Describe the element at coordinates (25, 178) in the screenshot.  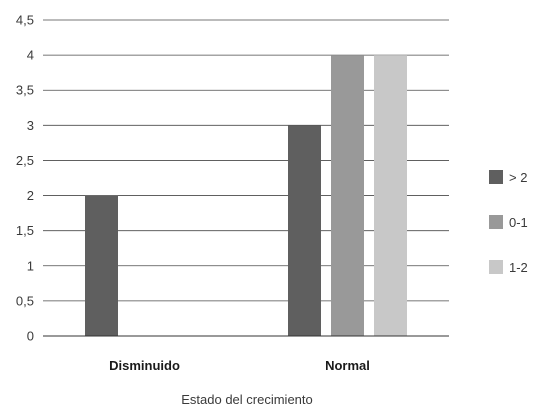
I see `y-tick-labels: 0 0,5 1 1,5 2 2,5 3 3,5 4 4,5` at that location.